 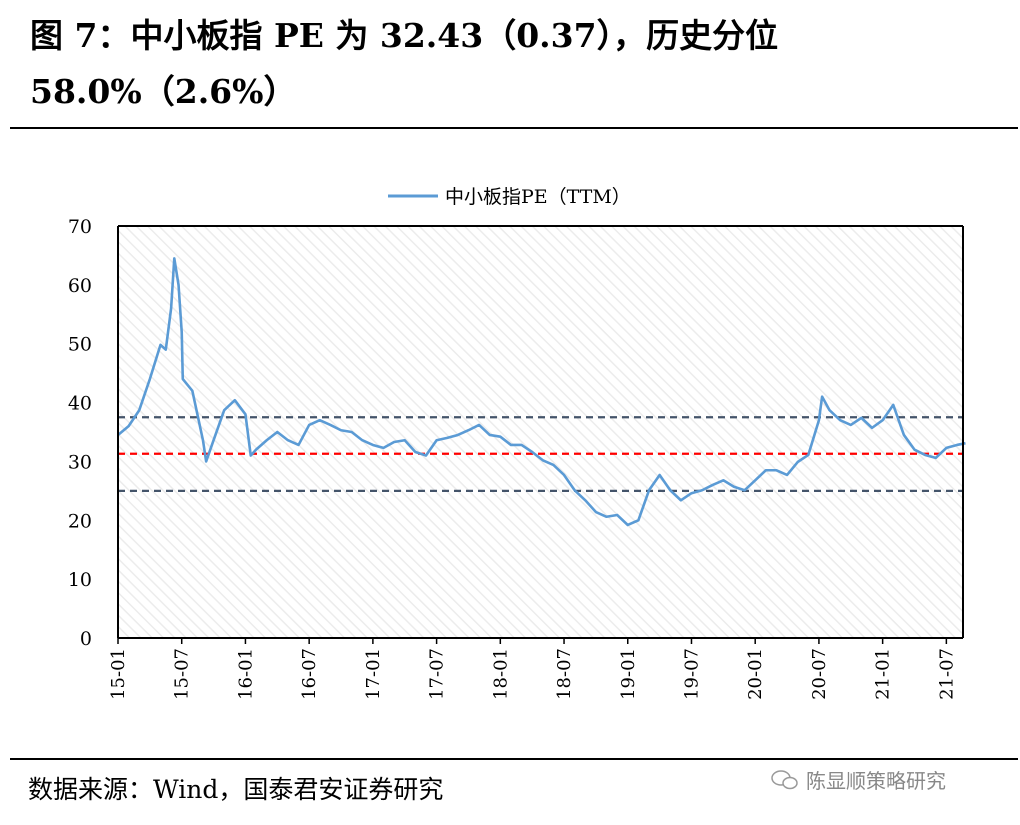 What do you see at coordinates (500, 674) in the screenshot?
I see `x-tick-label: 18-01` at bounding box center [500, 674].